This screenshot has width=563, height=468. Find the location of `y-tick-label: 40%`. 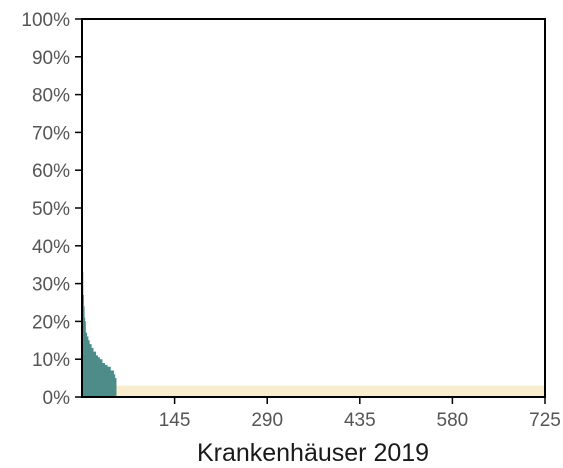

y-tick-label: 40% is located at coordinates (51, 247).